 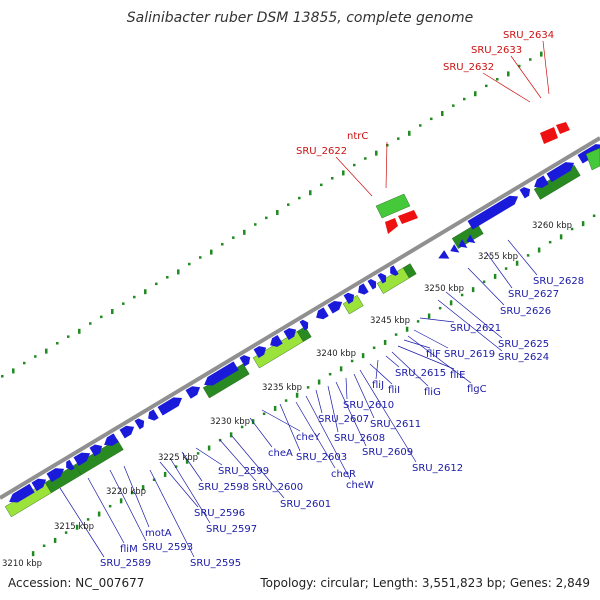 I want to click on kbp-tick-label: 3215 kbp, so click(x=74, y=527).